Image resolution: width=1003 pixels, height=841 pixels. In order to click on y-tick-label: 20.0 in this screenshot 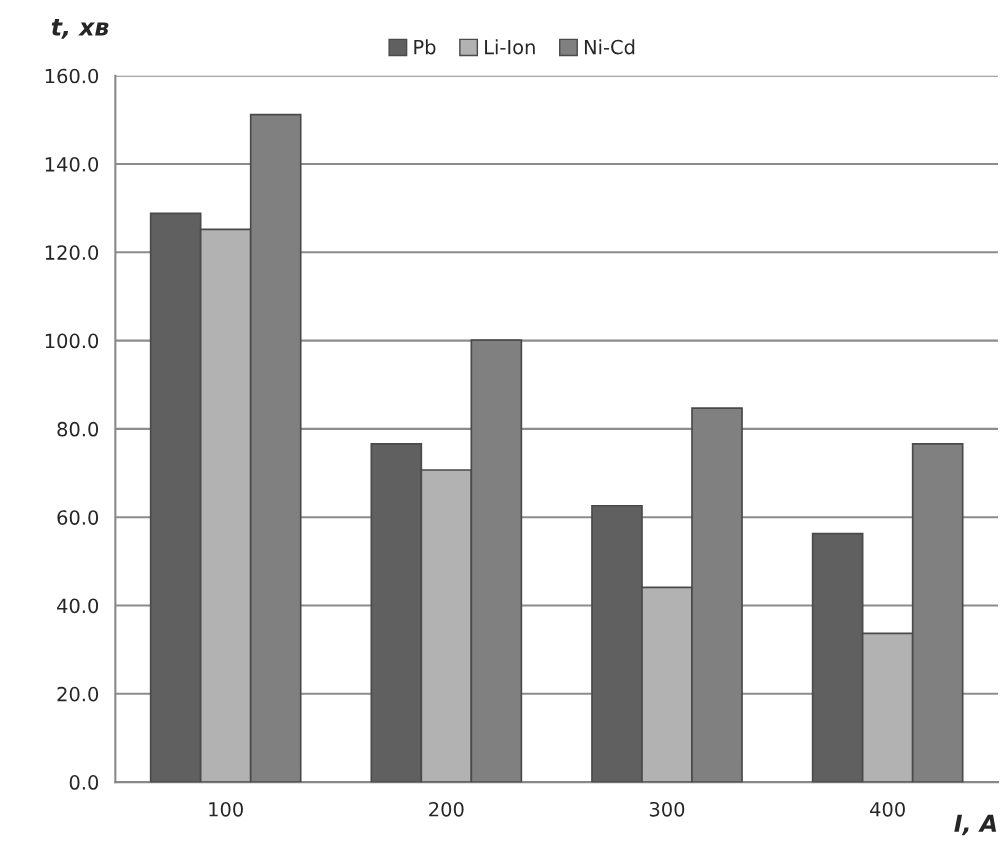, I will do `click(78, 694)`.